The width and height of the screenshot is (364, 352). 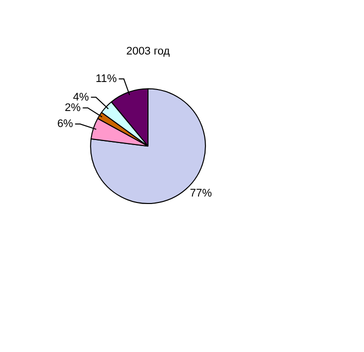 I want to click on data-label: 6%, so click(x=65, y=124).